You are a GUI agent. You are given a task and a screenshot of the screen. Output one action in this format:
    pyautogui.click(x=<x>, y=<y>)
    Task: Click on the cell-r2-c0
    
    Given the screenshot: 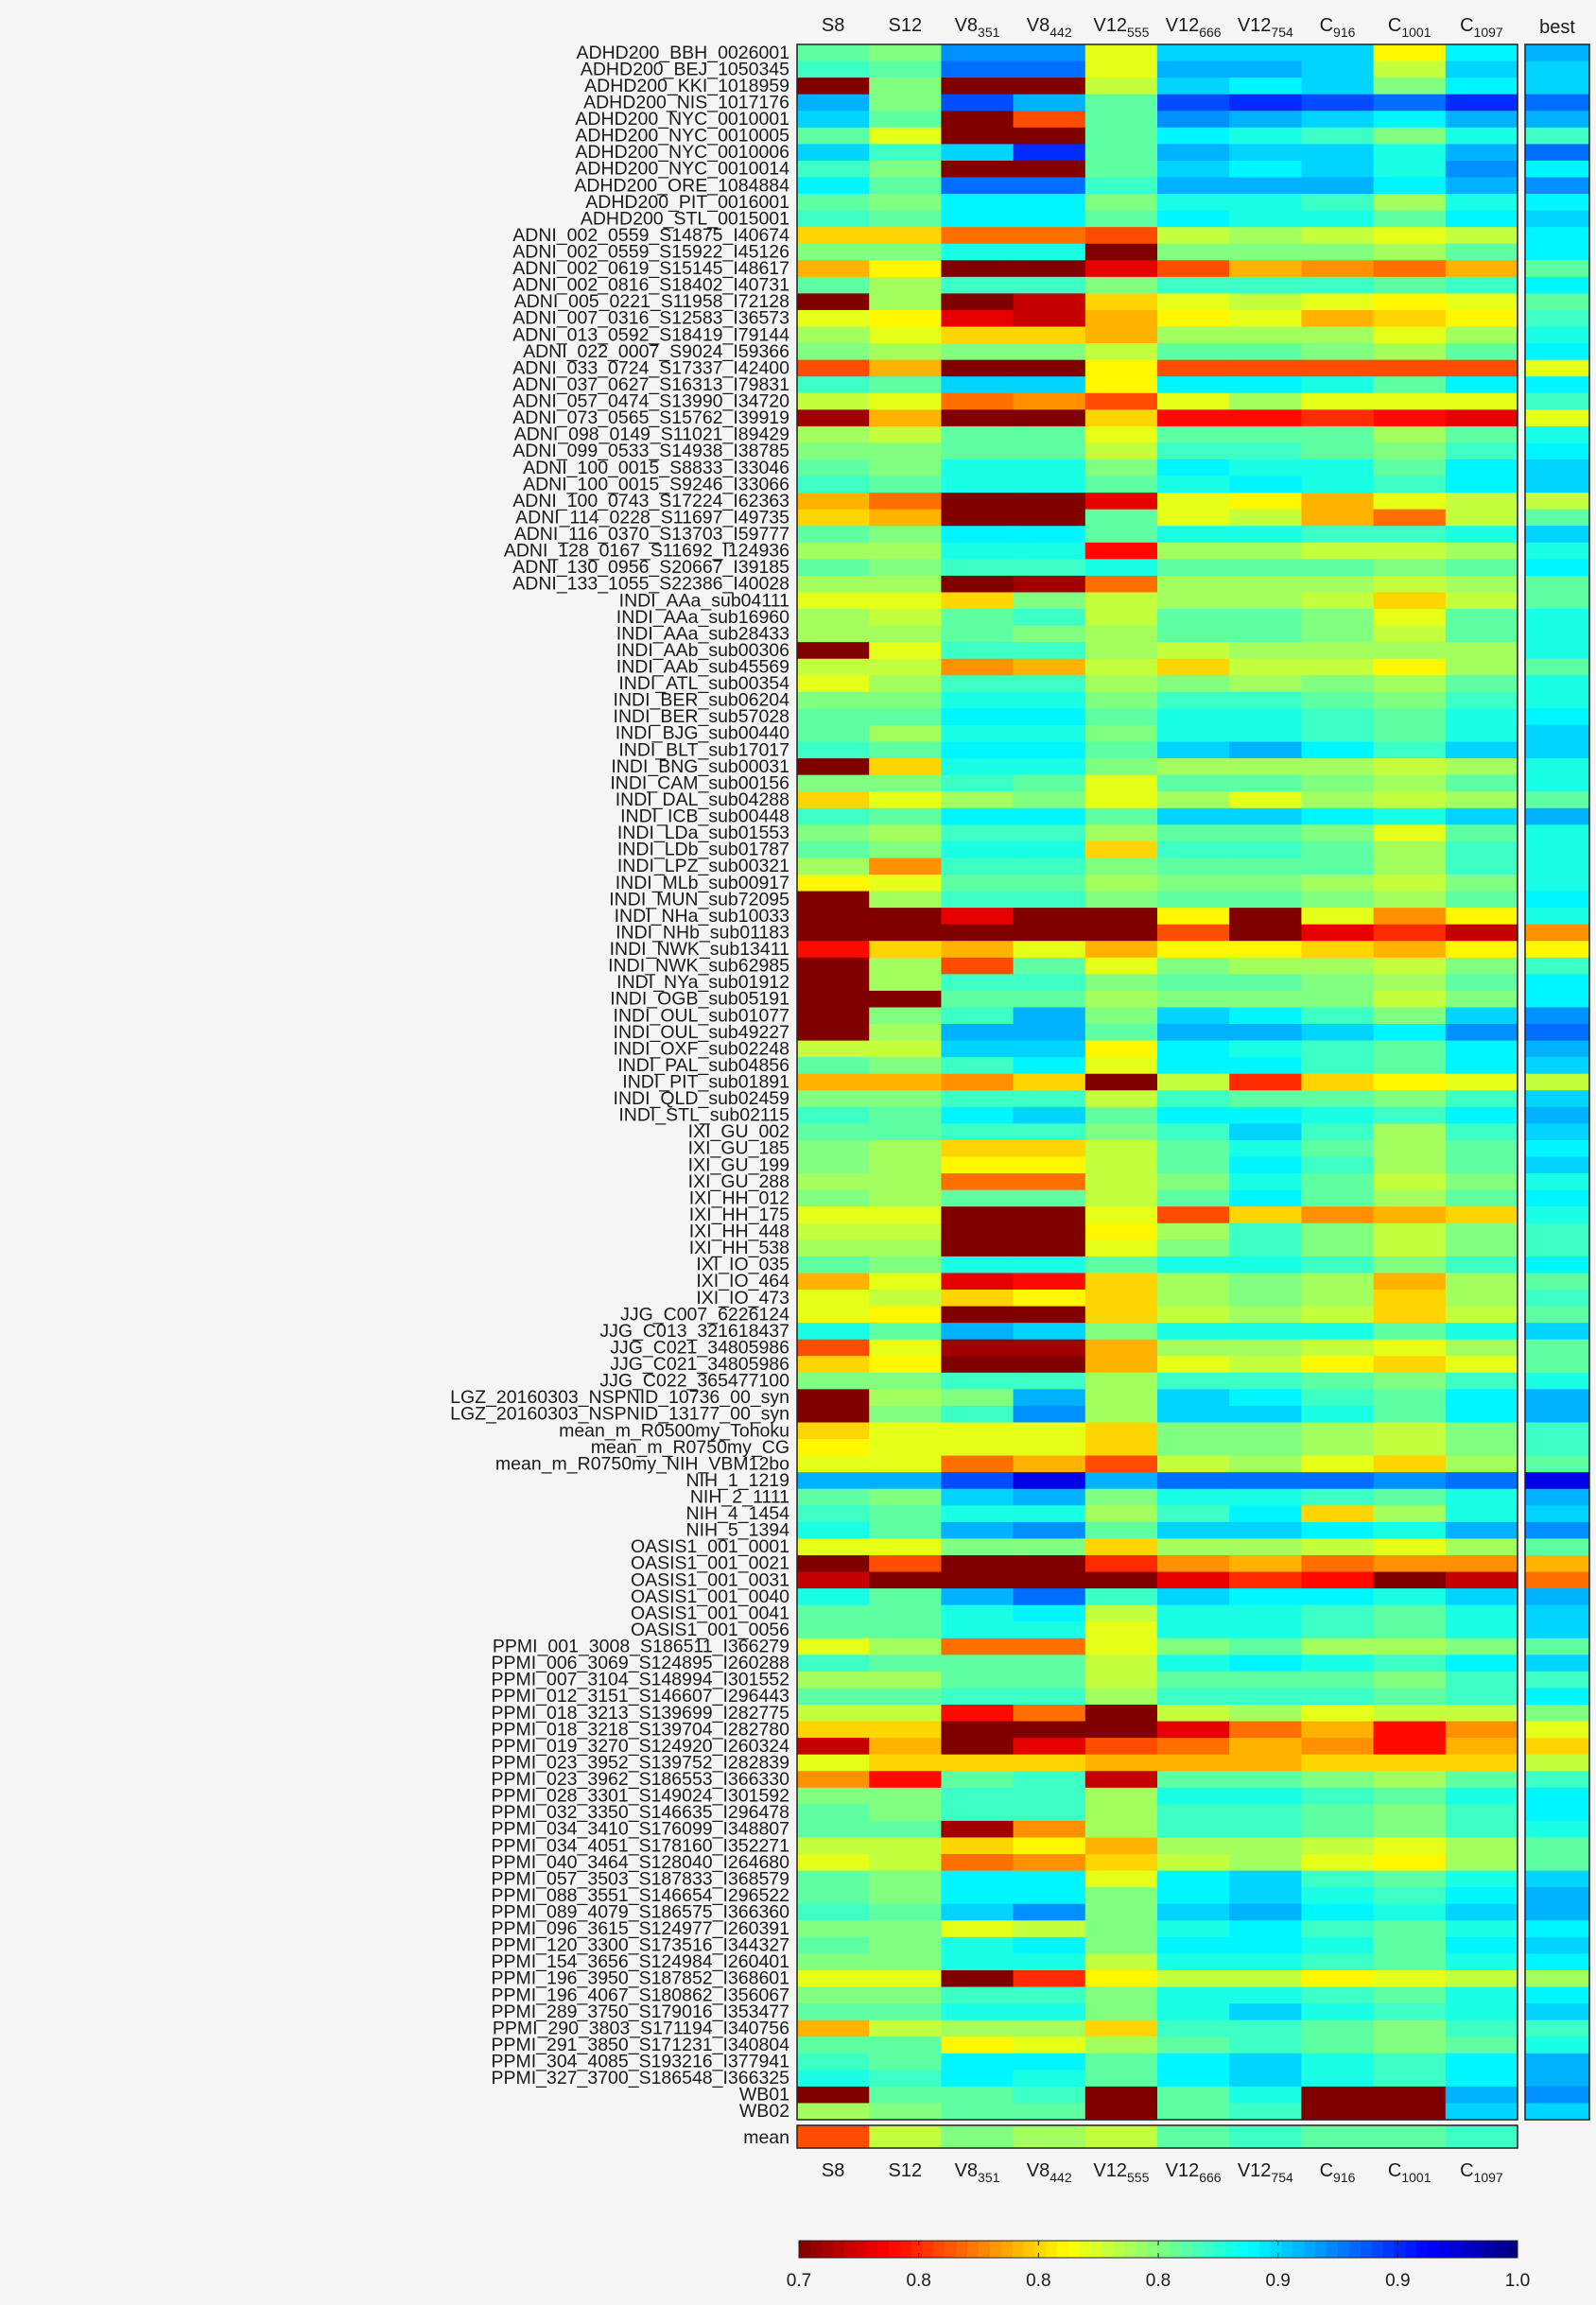 What is the action you would take?
    pyautogui.click(x=833, y=86)
    